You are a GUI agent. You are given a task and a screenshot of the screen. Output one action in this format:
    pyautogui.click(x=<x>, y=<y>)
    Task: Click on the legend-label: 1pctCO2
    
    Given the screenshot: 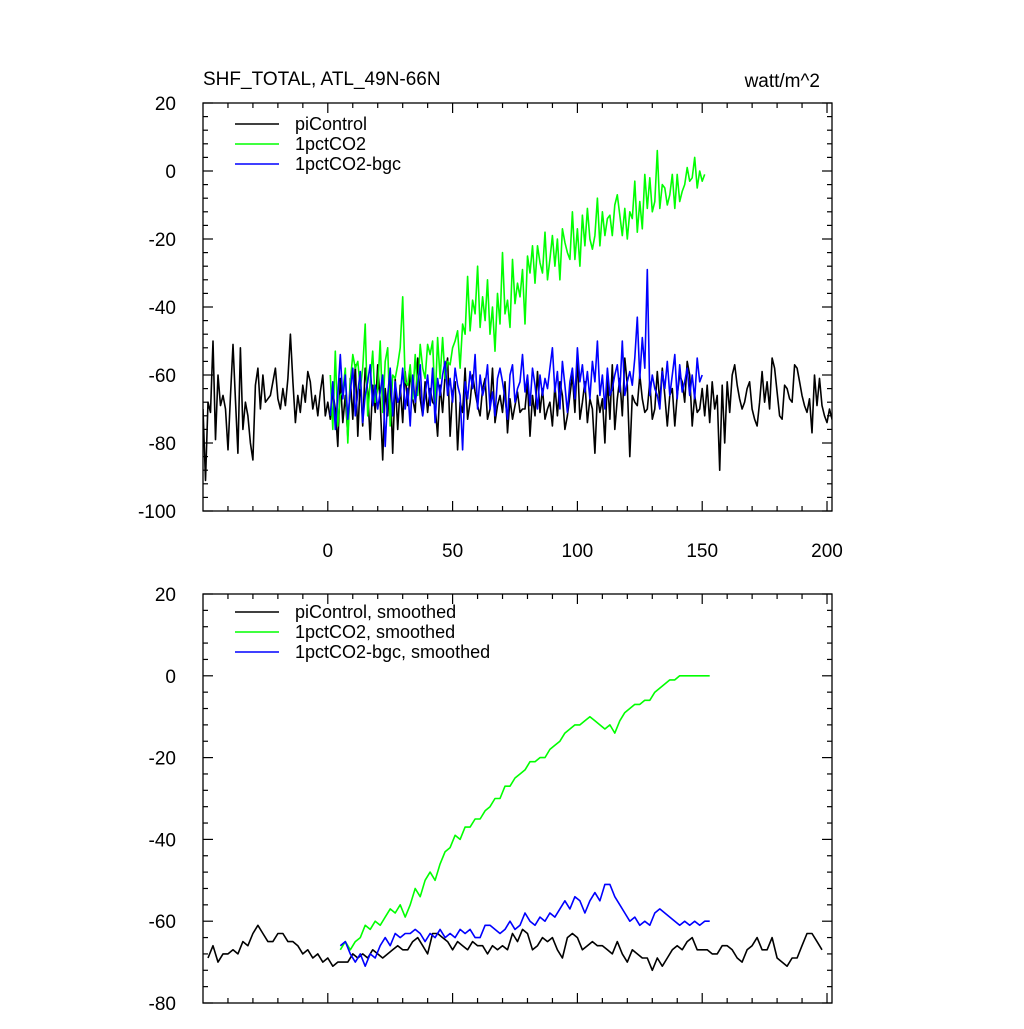 What is the action you would take?
    pyautogui.click(x=330, y=144)
    